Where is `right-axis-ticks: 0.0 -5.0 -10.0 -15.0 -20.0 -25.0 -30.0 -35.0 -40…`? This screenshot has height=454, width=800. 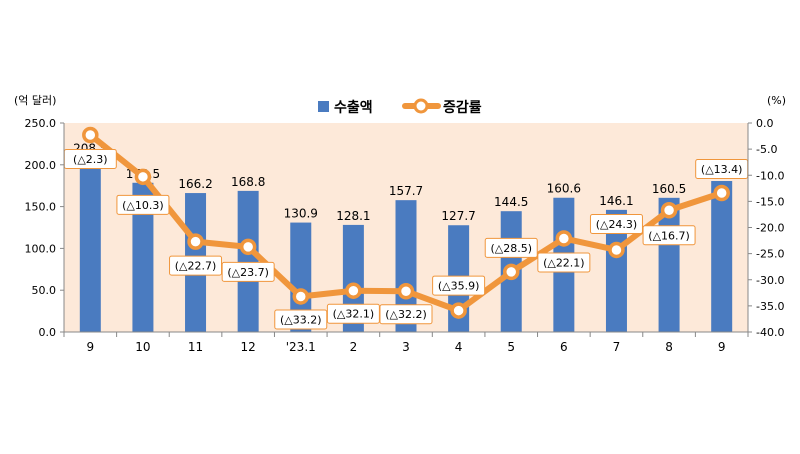
right-axis-ticks: 0.0 -5.0 -10.0 -15.0 -20.0 -25.0 -30.0 -35.0 -40… is located at coordinates (766, 228).